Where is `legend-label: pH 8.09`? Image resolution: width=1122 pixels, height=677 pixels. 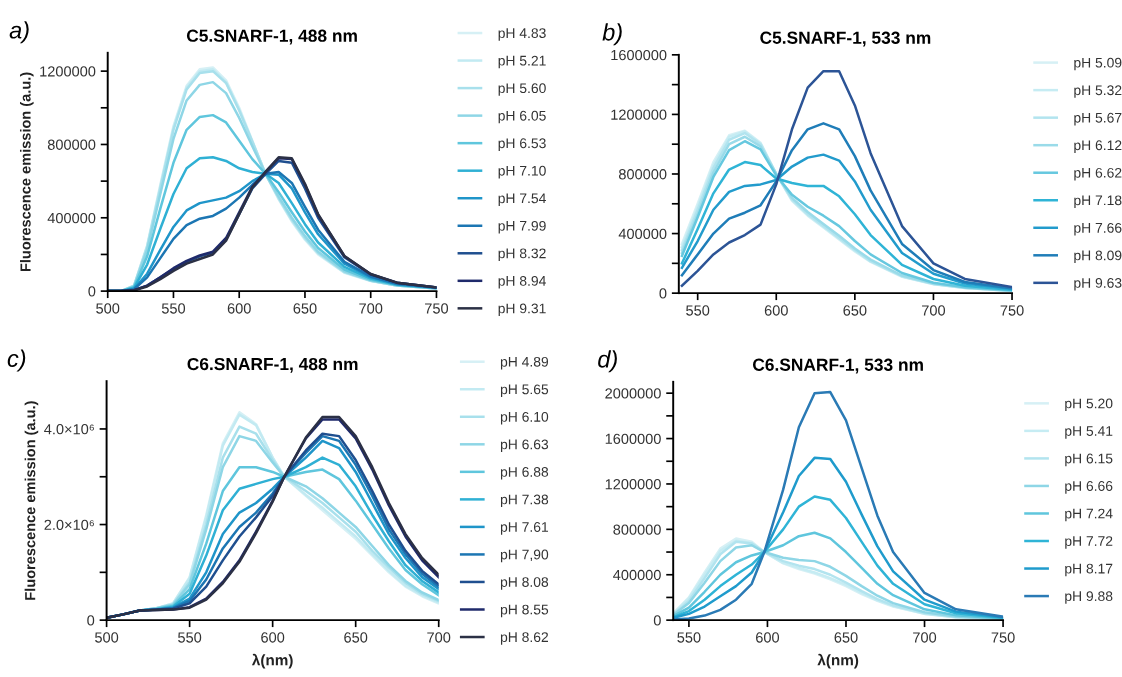
legend-label: pH 8.09 is located at coordinates (1098, 257).